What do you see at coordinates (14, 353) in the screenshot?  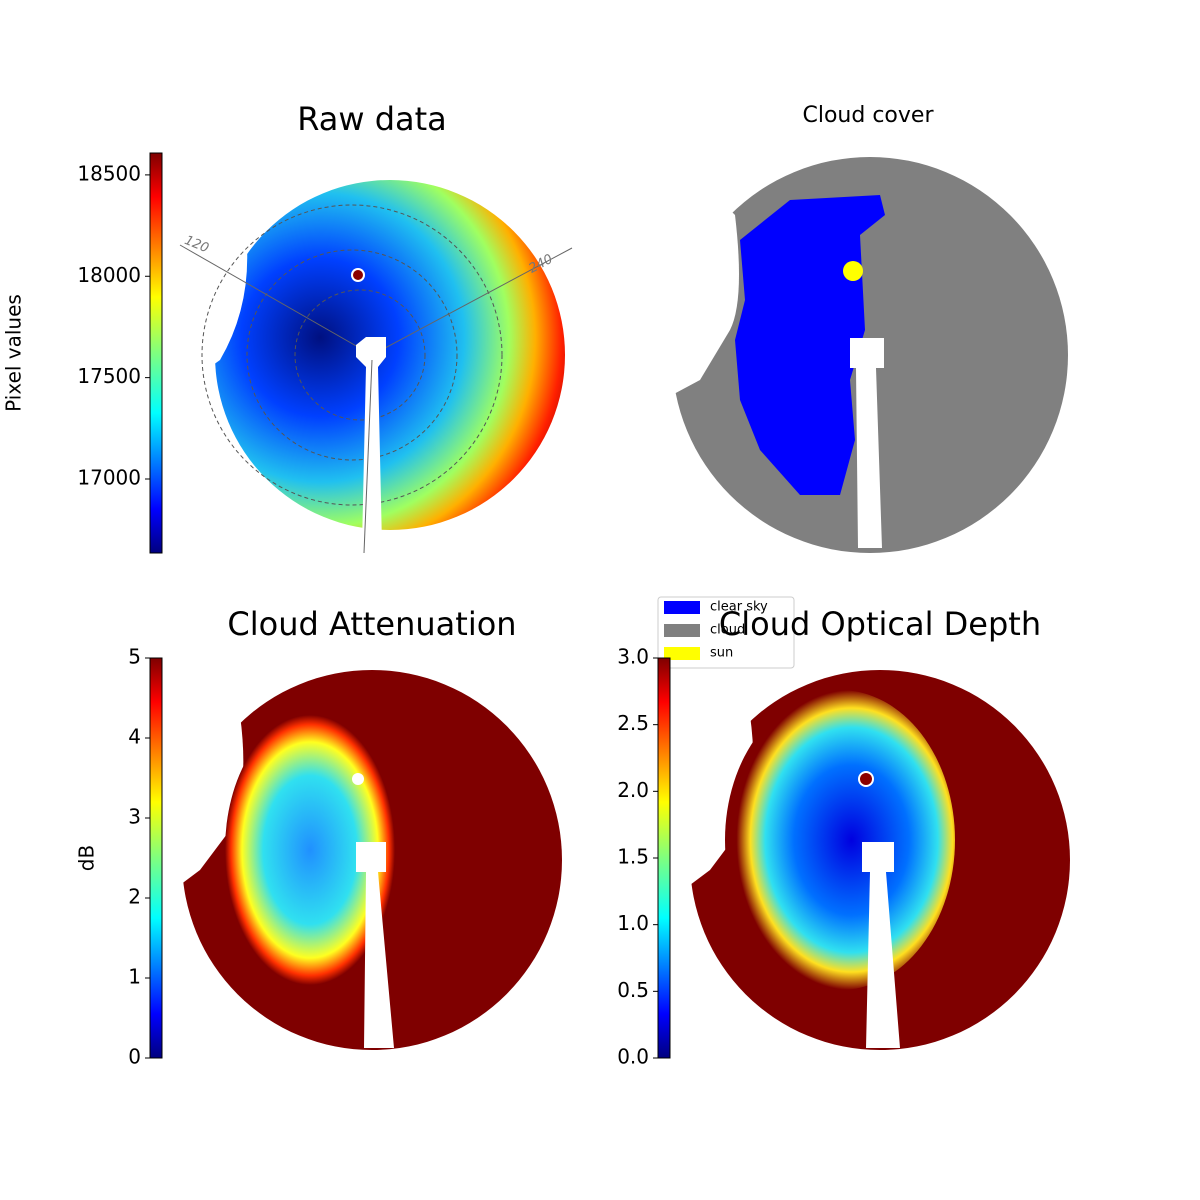 I see `colorbar-label: Pixel values` at bounding box center [14, 353].